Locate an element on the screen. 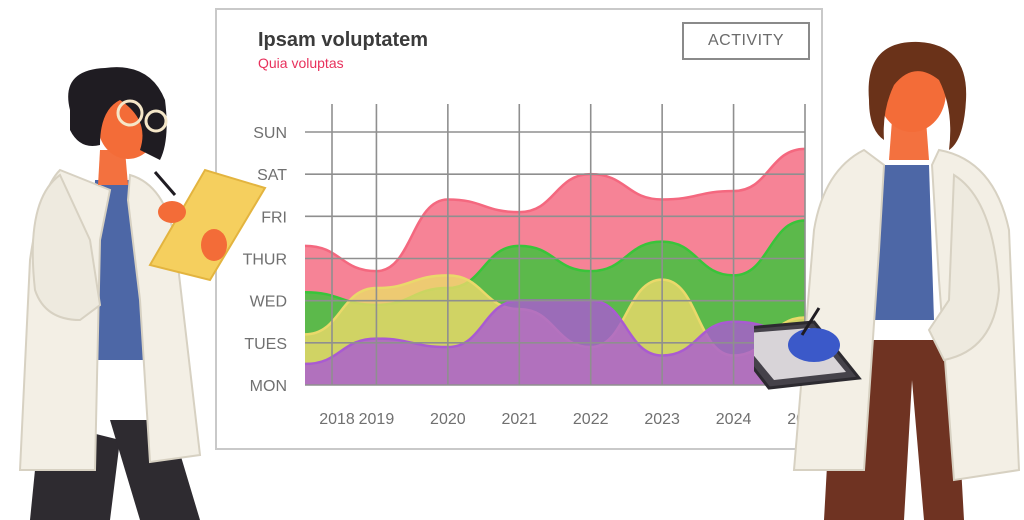  x-tick-label: 2022 is located at coordinates (591, 419).